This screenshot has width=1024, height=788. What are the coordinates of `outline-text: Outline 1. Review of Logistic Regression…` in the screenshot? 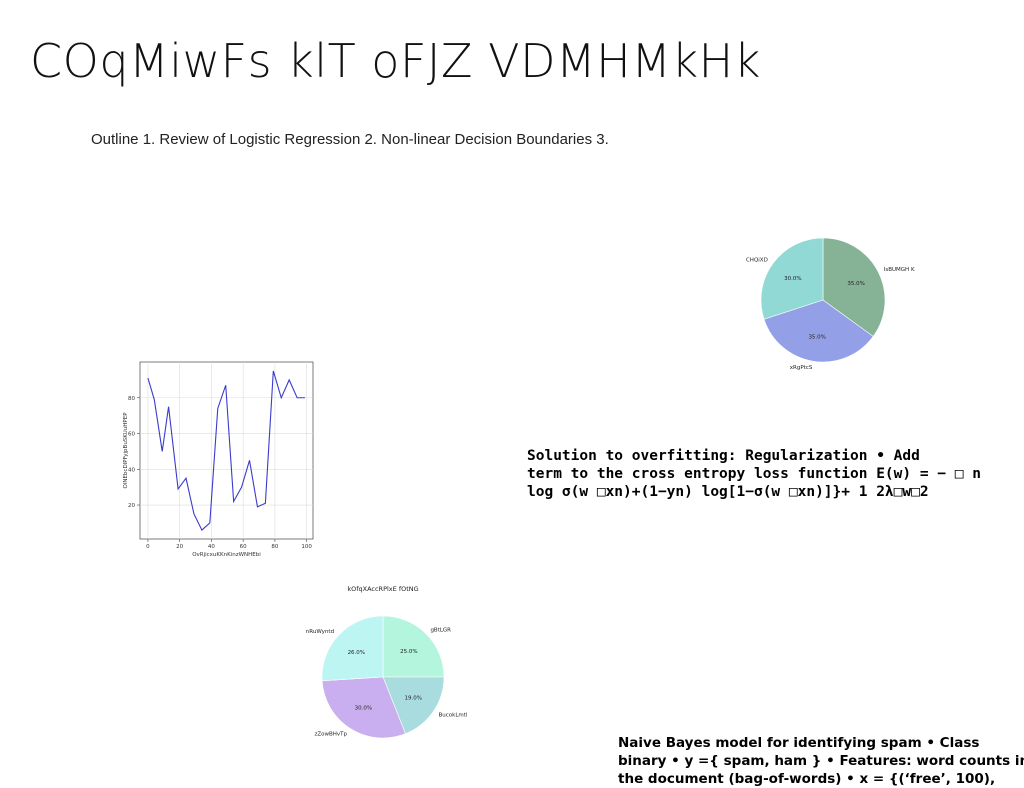 It's located at (350, 139).